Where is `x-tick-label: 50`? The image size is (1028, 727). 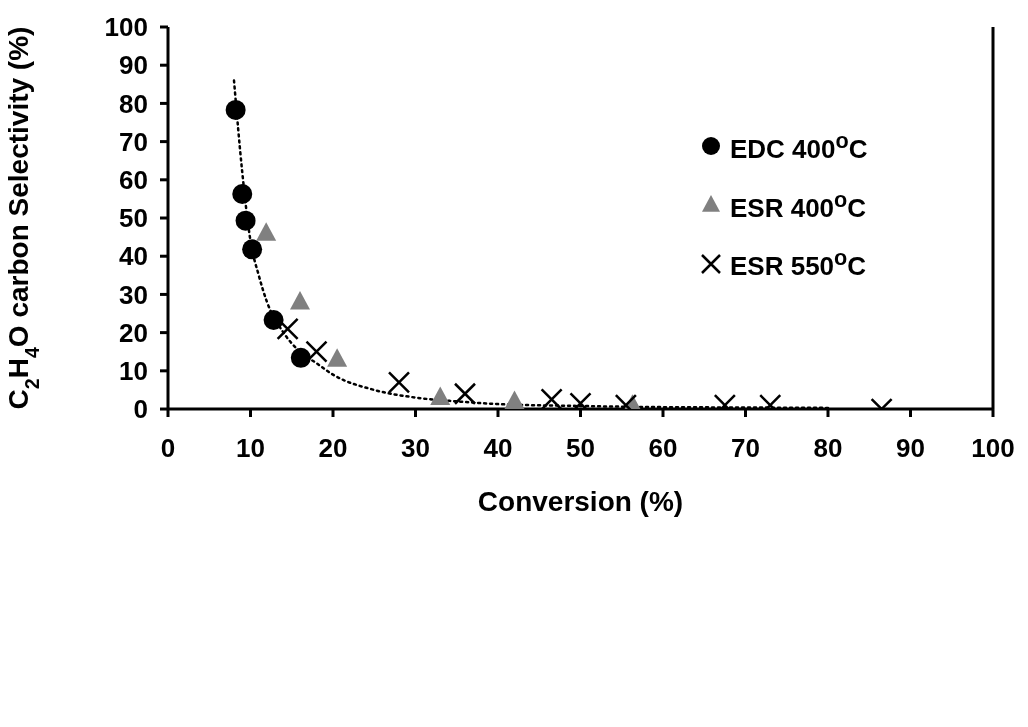
x-tick-label: 50 is located at coordinates (580, 448).